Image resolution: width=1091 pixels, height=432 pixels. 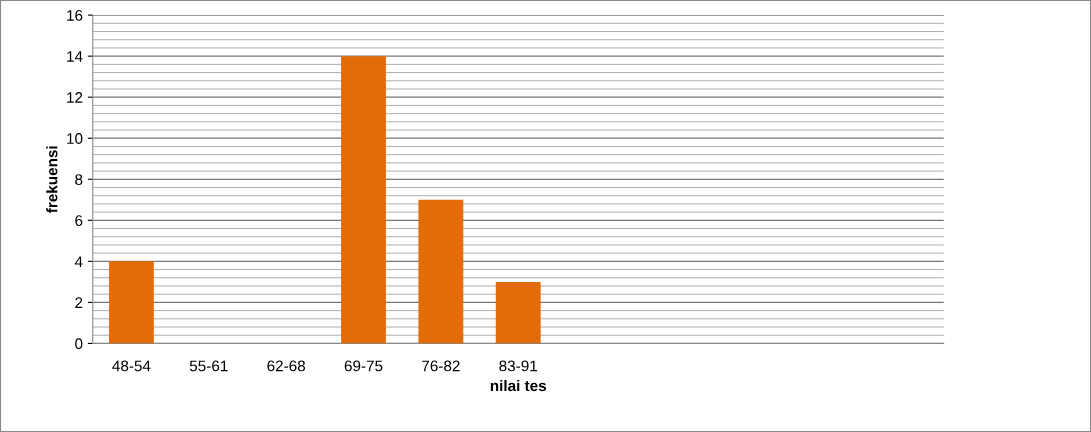 What do you see at coordinates (441, 366) in the screenshot?
I see `x-tick-label: 76-82` at bounding box center [441, 366].